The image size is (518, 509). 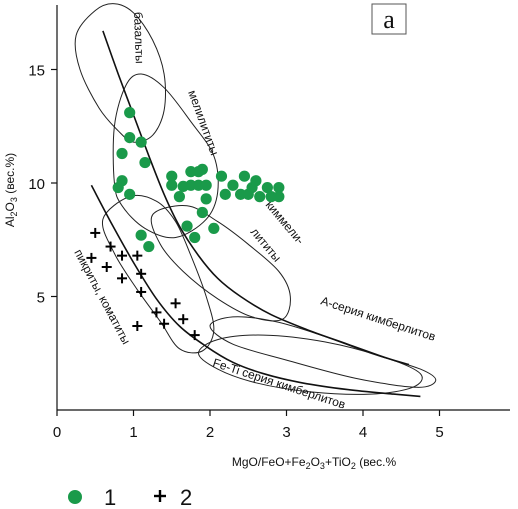 I want to click on field-label-fe-ti-series: Fe-Ti серия кимберлитов, so click(x=279, y=384).